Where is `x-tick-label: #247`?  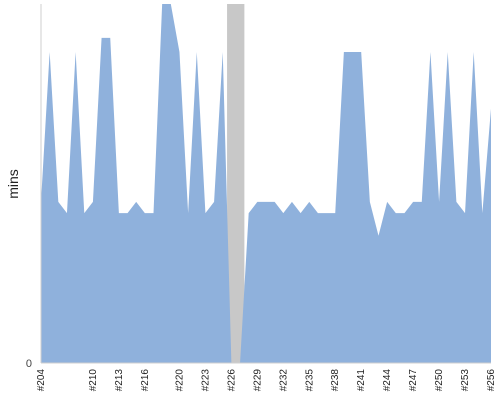
x-tick-label: #247 is located at coordinates (413, 380).